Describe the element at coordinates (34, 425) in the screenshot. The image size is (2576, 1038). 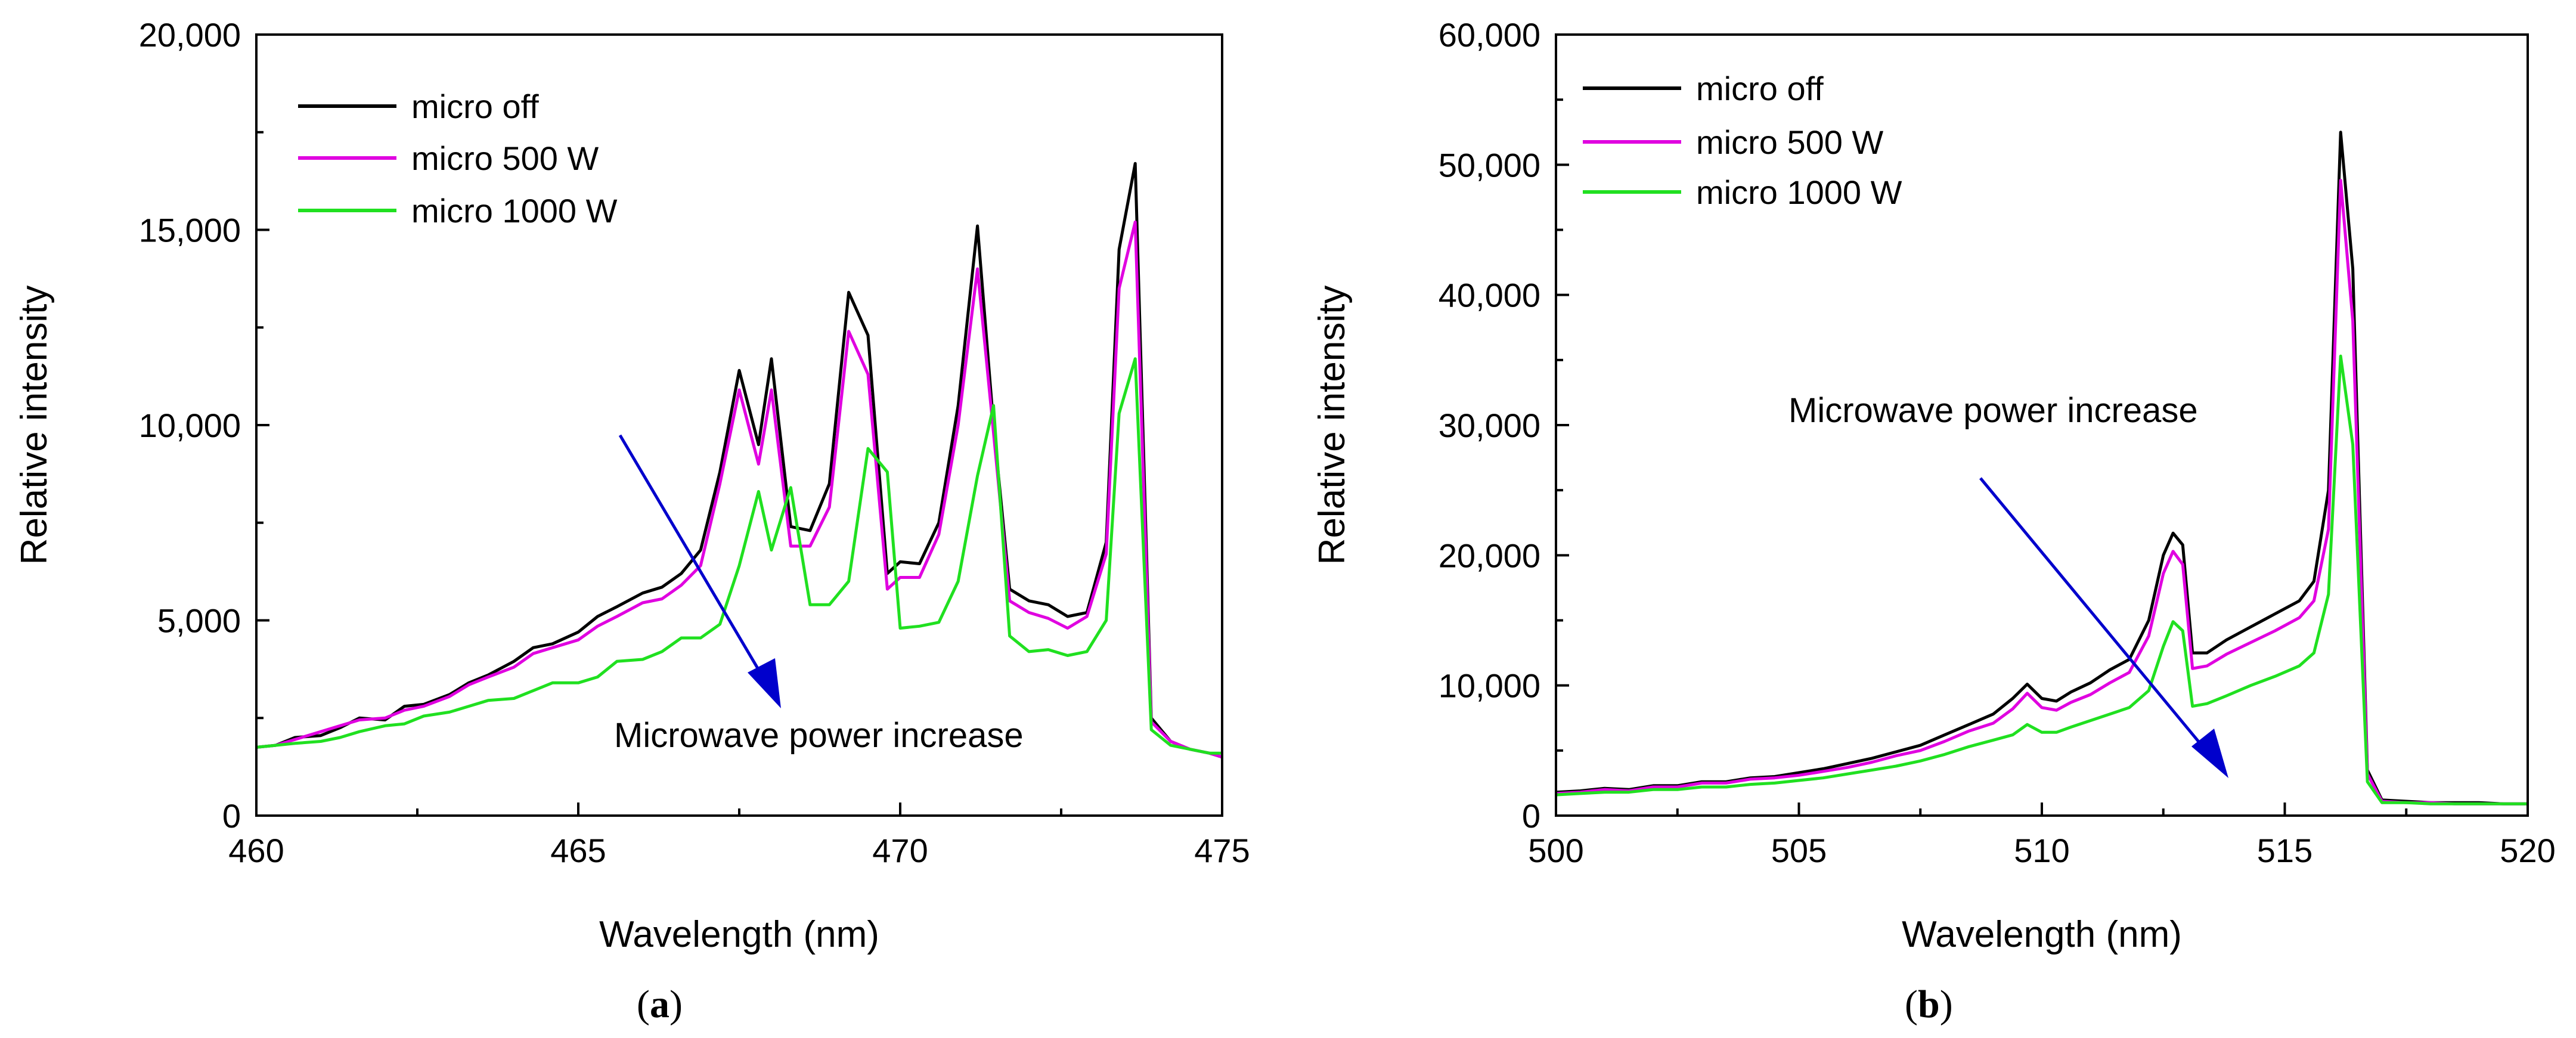
I see `chart-a-ylabel: Relative intensity` at that location.